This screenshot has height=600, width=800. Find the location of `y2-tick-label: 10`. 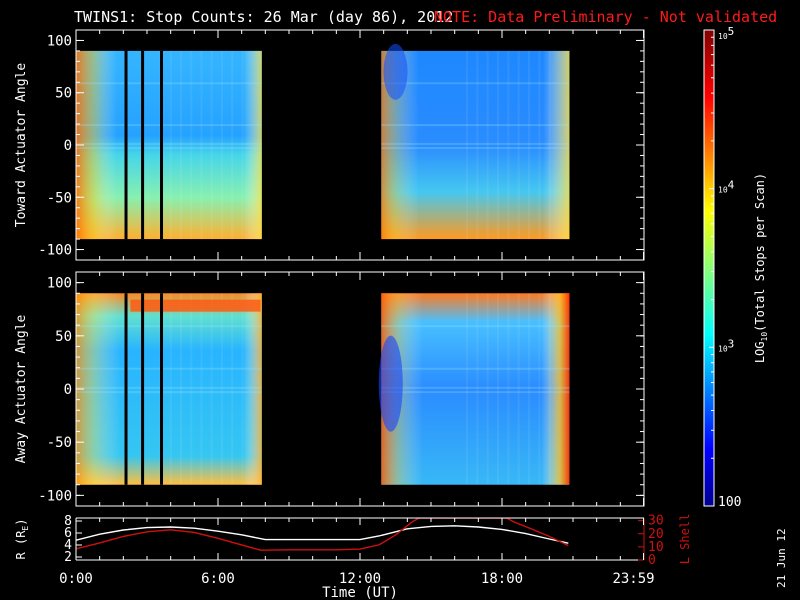

y2-tick-label: 10 is located at coordinates (656, 547).